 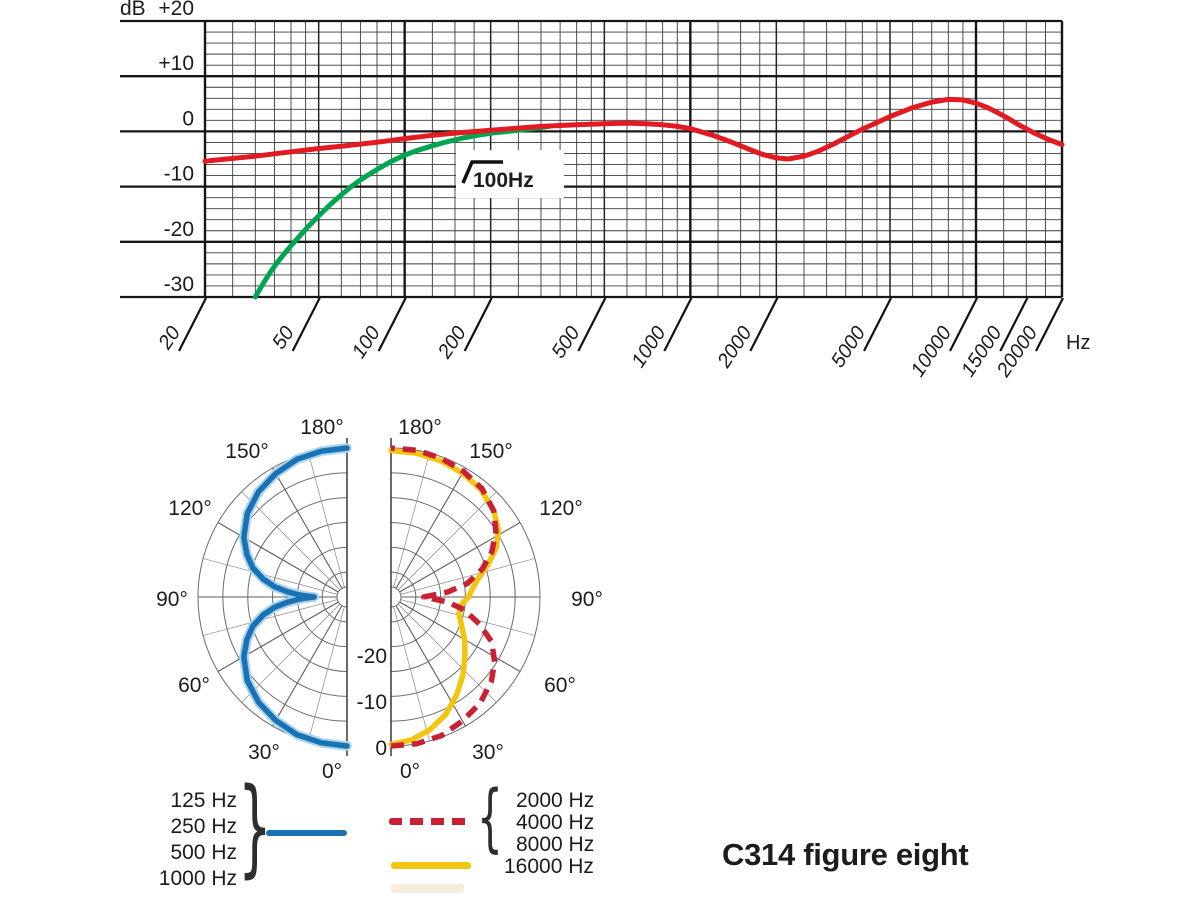 I want to click on polar-right-angle-label: 90°, so click(x=587, y=599).